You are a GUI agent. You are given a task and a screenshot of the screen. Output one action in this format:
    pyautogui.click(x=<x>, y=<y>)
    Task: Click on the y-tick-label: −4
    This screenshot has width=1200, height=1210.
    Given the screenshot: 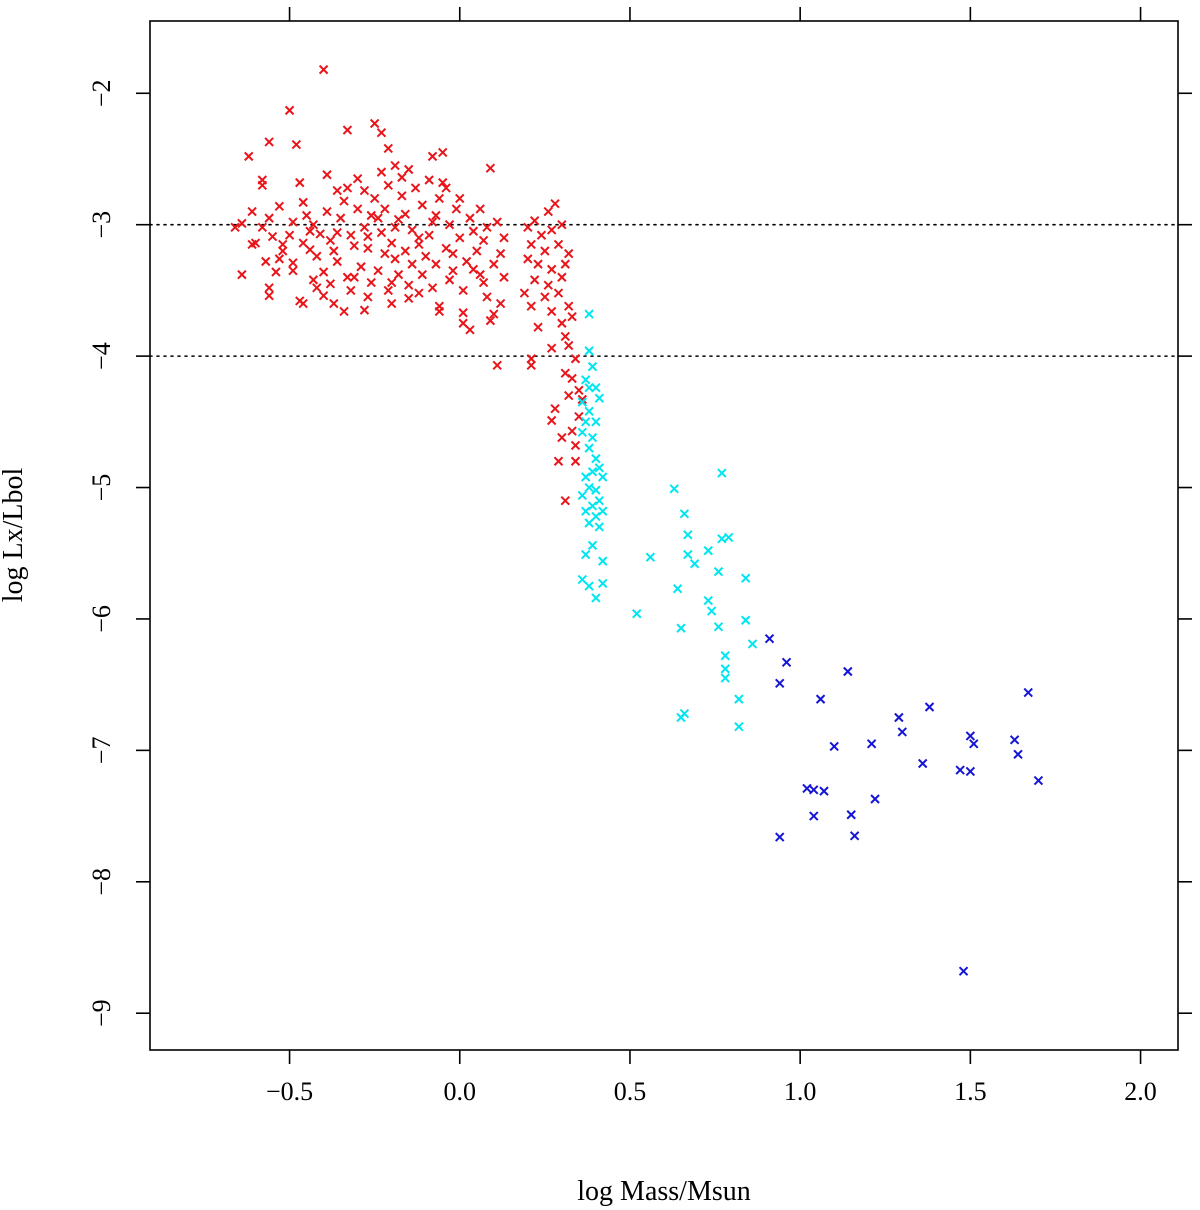 What is the action you would take?
    pyautogui.click(x=101, y=356)
    